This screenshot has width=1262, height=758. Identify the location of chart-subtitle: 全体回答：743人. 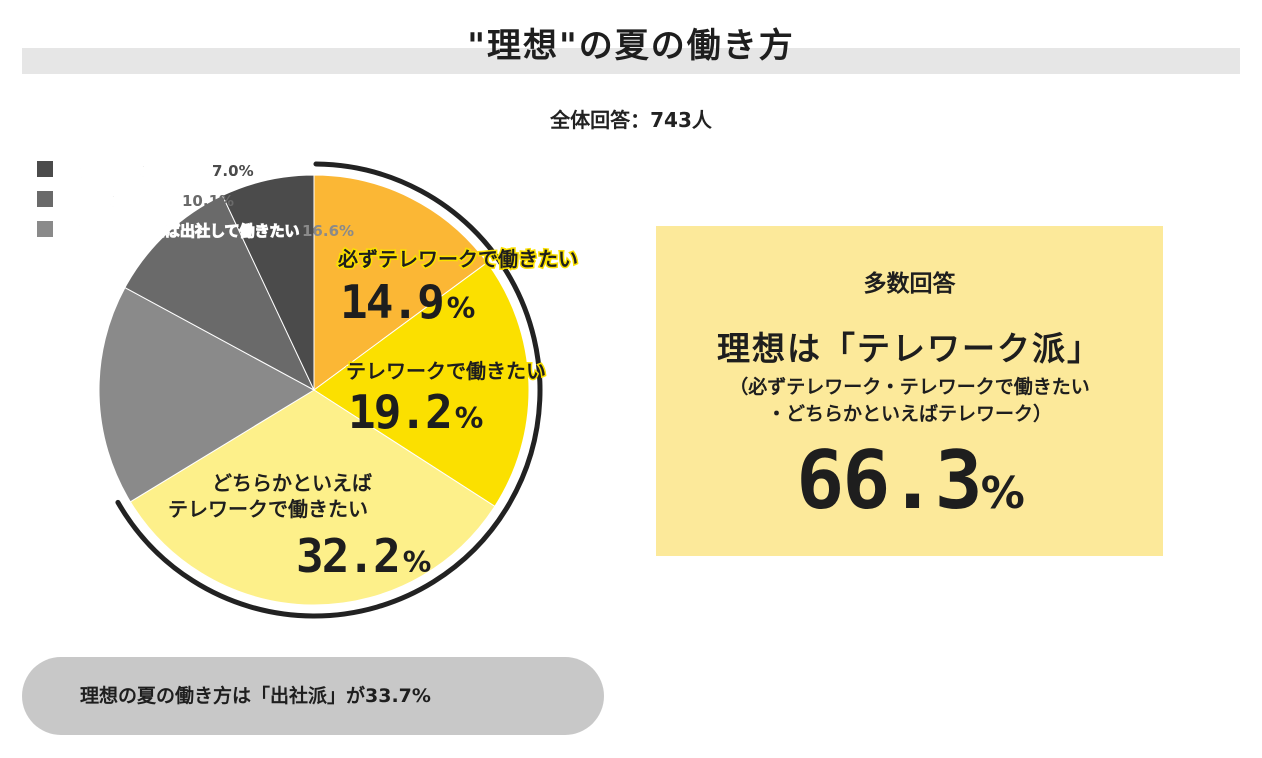
(631, 120).